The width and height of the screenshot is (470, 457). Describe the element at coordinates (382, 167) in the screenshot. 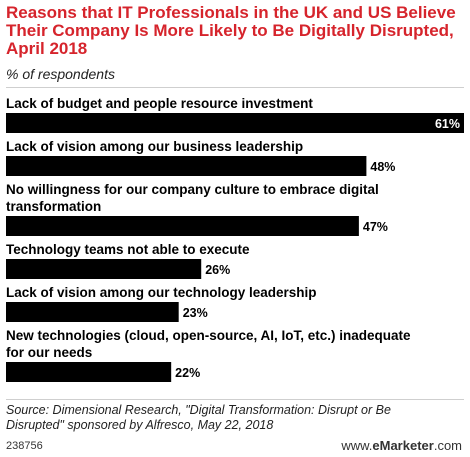

I see `value-label: 48%` at that location.